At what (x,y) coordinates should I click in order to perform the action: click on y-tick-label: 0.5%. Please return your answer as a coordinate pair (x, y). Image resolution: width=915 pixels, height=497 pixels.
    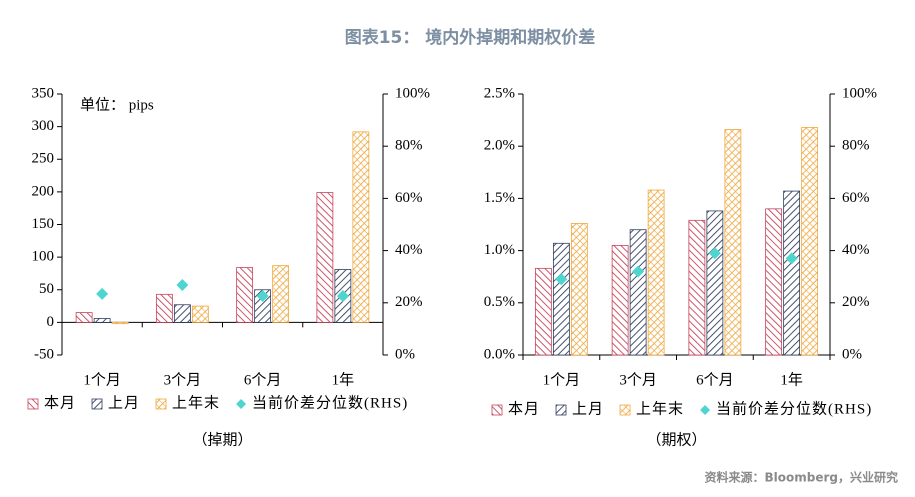
    Looking at the image, I should click on (499, 302).